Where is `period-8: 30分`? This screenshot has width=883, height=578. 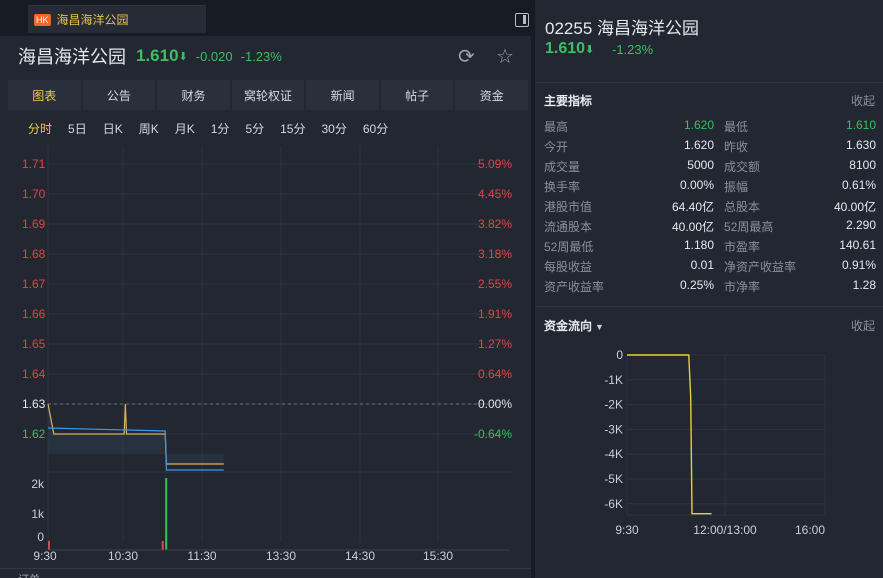
period-8: 30分 is located at coordinates (334, 129).